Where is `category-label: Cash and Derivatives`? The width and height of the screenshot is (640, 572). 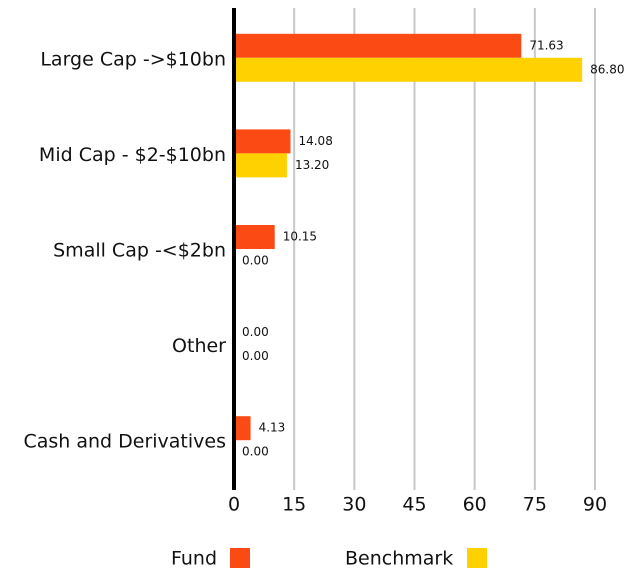
category-label: Cash and Derivatives is located at coordinates (124, 442).